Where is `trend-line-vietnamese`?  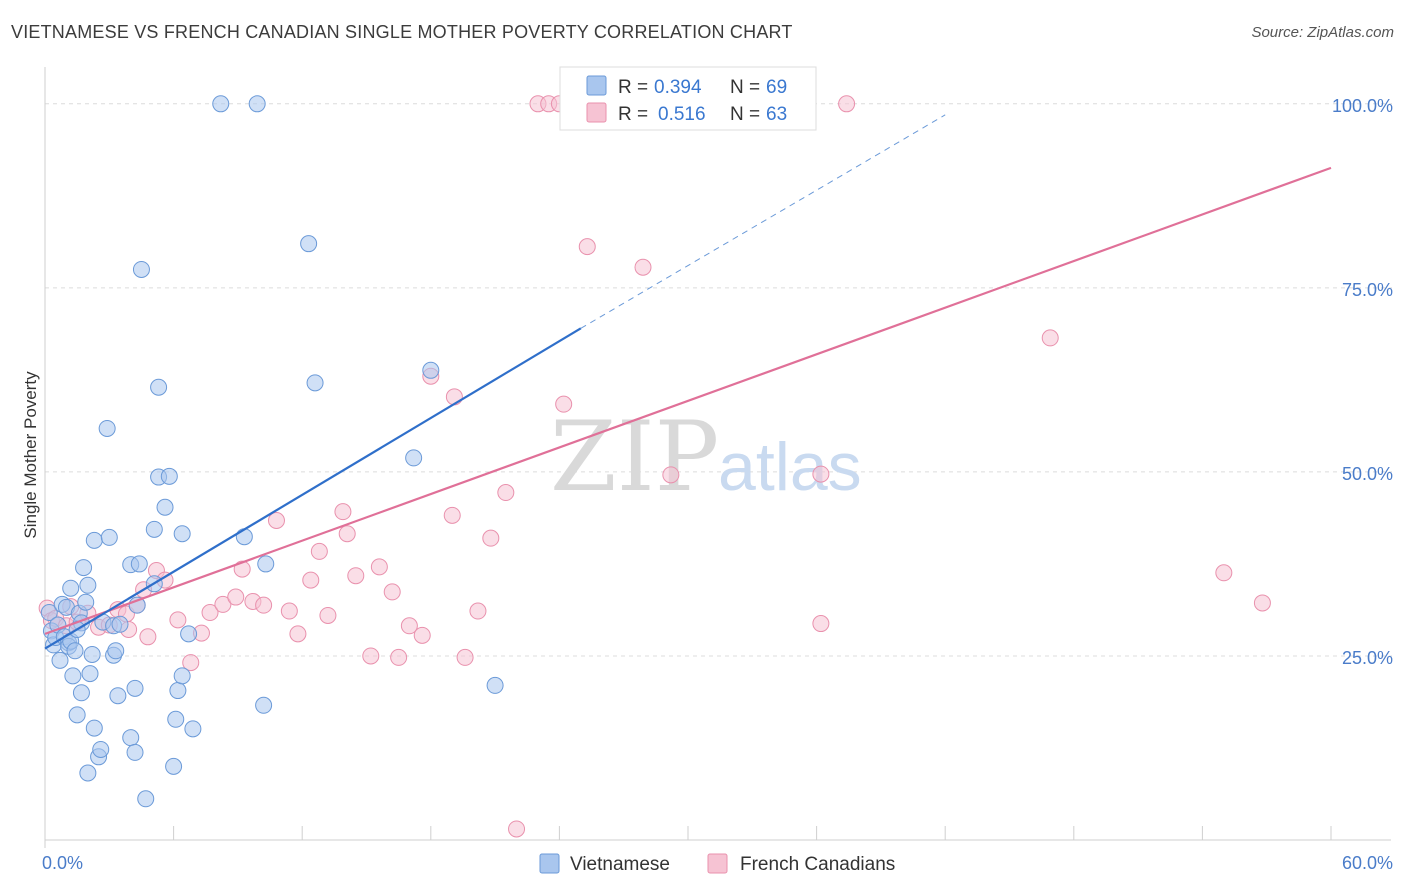 trend-line-vietnamese is located at coordinates (313, 488).